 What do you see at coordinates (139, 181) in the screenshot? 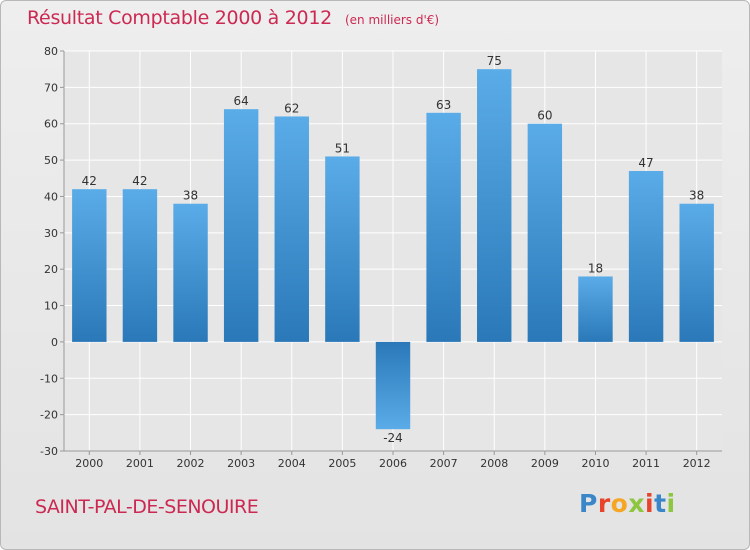
I see `value-label-2001: 42` at bounding box center [139, 181].